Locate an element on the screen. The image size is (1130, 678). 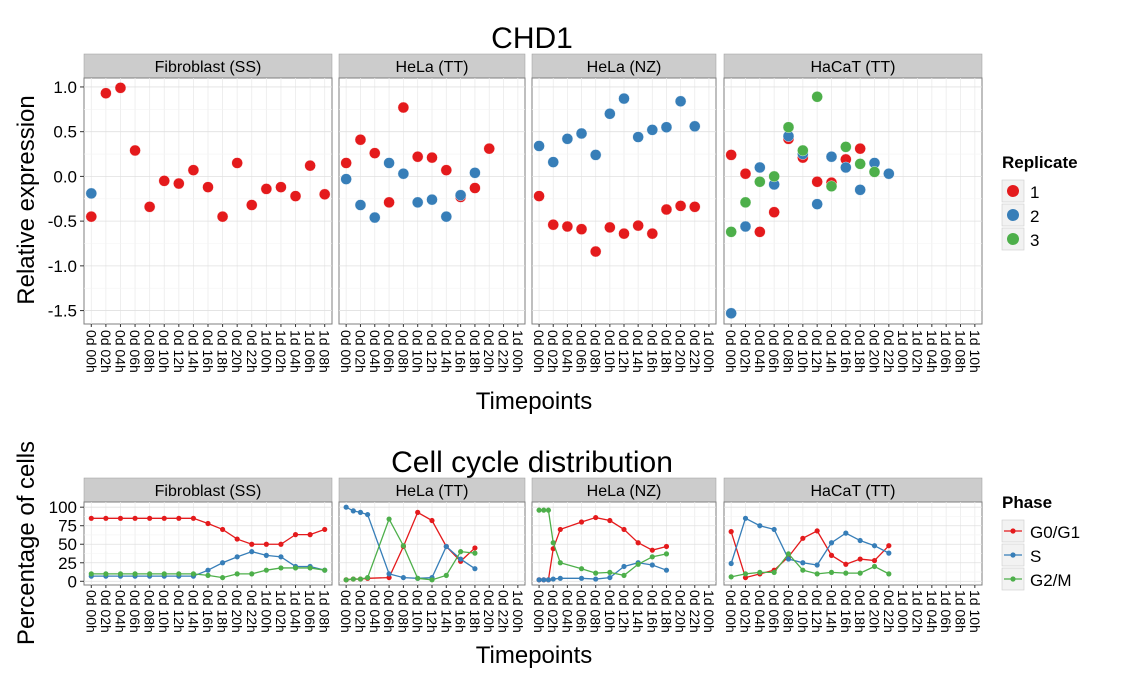
x-tick-label: 0d 00h is located at coordinates (539, 351).